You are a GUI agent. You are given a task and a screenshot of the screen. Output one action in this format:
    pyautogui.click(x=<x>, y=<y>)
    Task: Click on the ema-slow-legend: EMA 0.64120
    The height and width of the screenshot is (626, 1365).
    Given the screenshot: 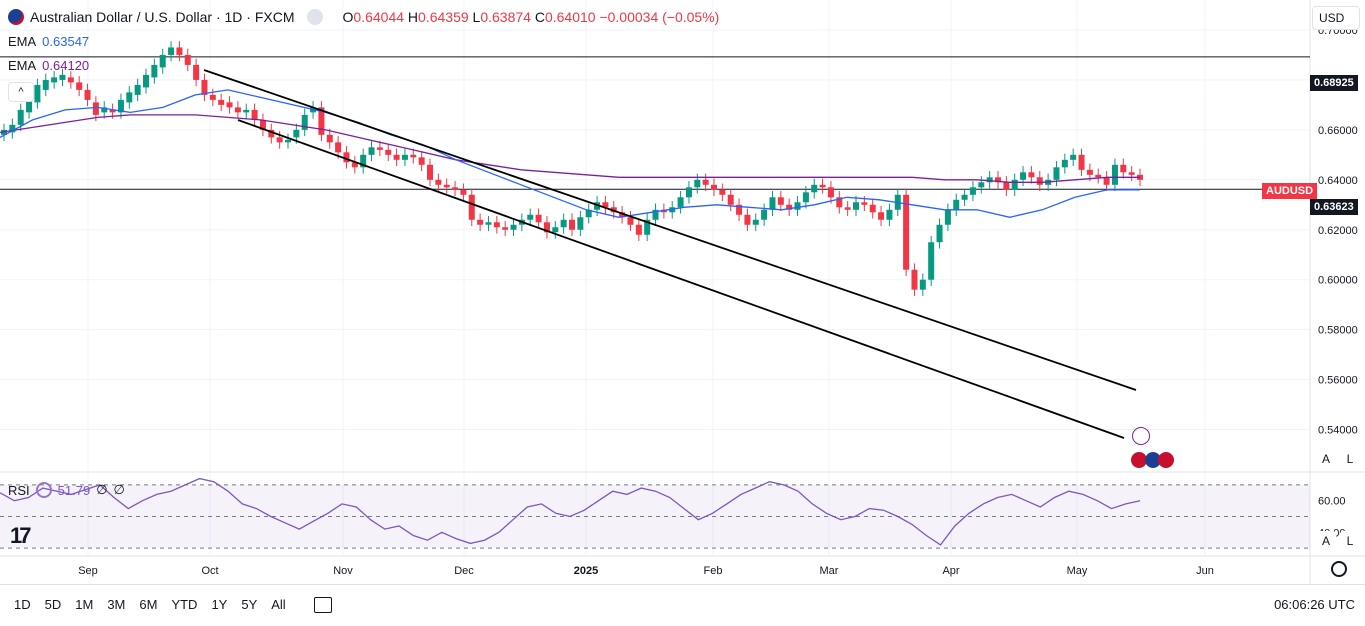 What is the action you would take?
    pyautogui.click(x=49, y=65)
    